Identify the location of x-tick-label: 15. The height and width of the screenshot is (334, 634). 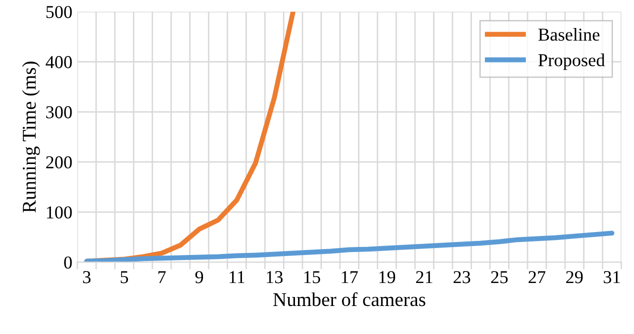
(312, 277).